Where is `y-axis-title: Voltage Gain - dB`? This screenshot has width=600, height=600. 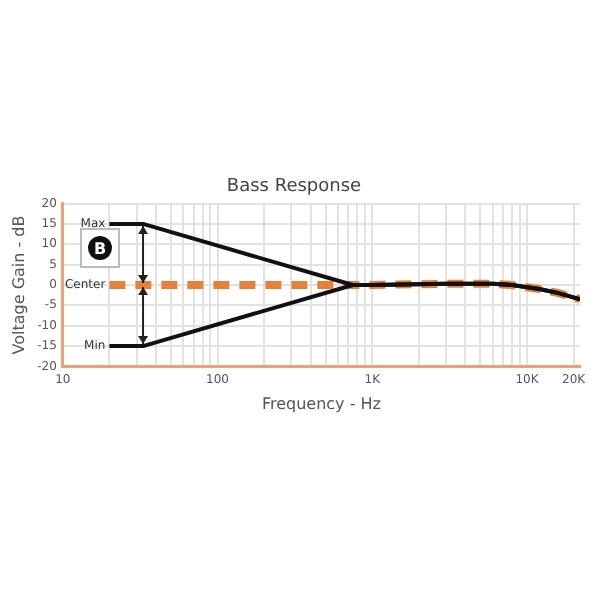 y-axis-title: Voltage Gain - dB is located at coordinates (18, 285).